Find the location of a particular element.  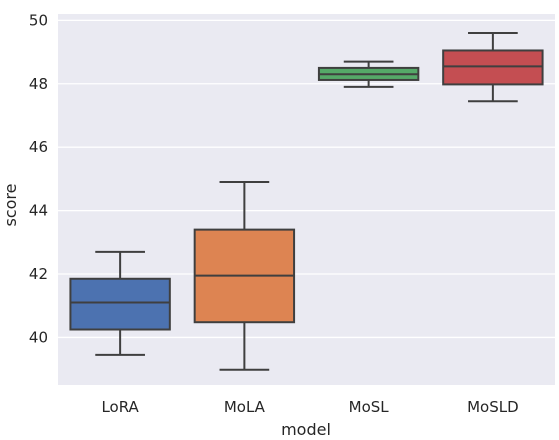

box-mosld is located at coordinates (493, 67).